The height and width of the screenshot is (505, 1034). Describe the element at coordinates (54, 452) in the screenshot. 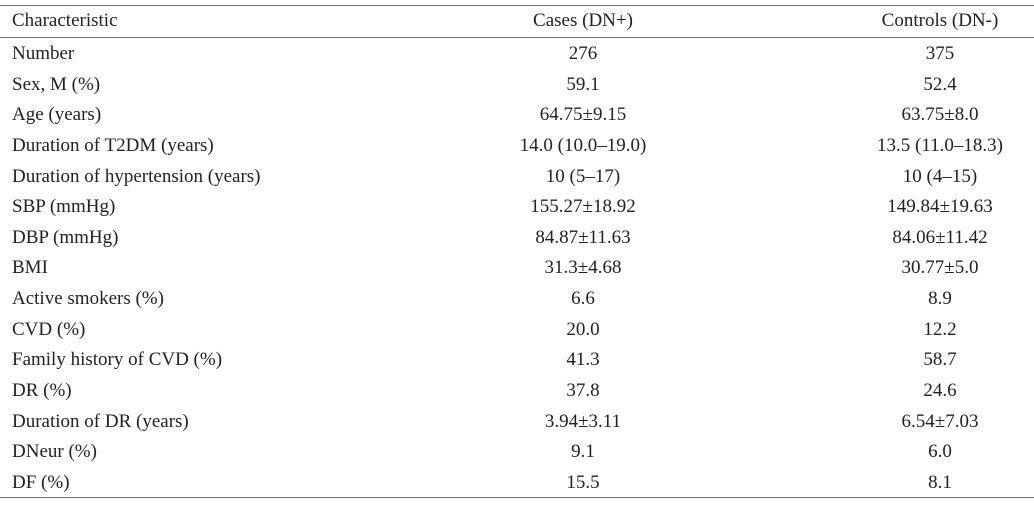

I see `row-label: DNeur (%)` at that location.